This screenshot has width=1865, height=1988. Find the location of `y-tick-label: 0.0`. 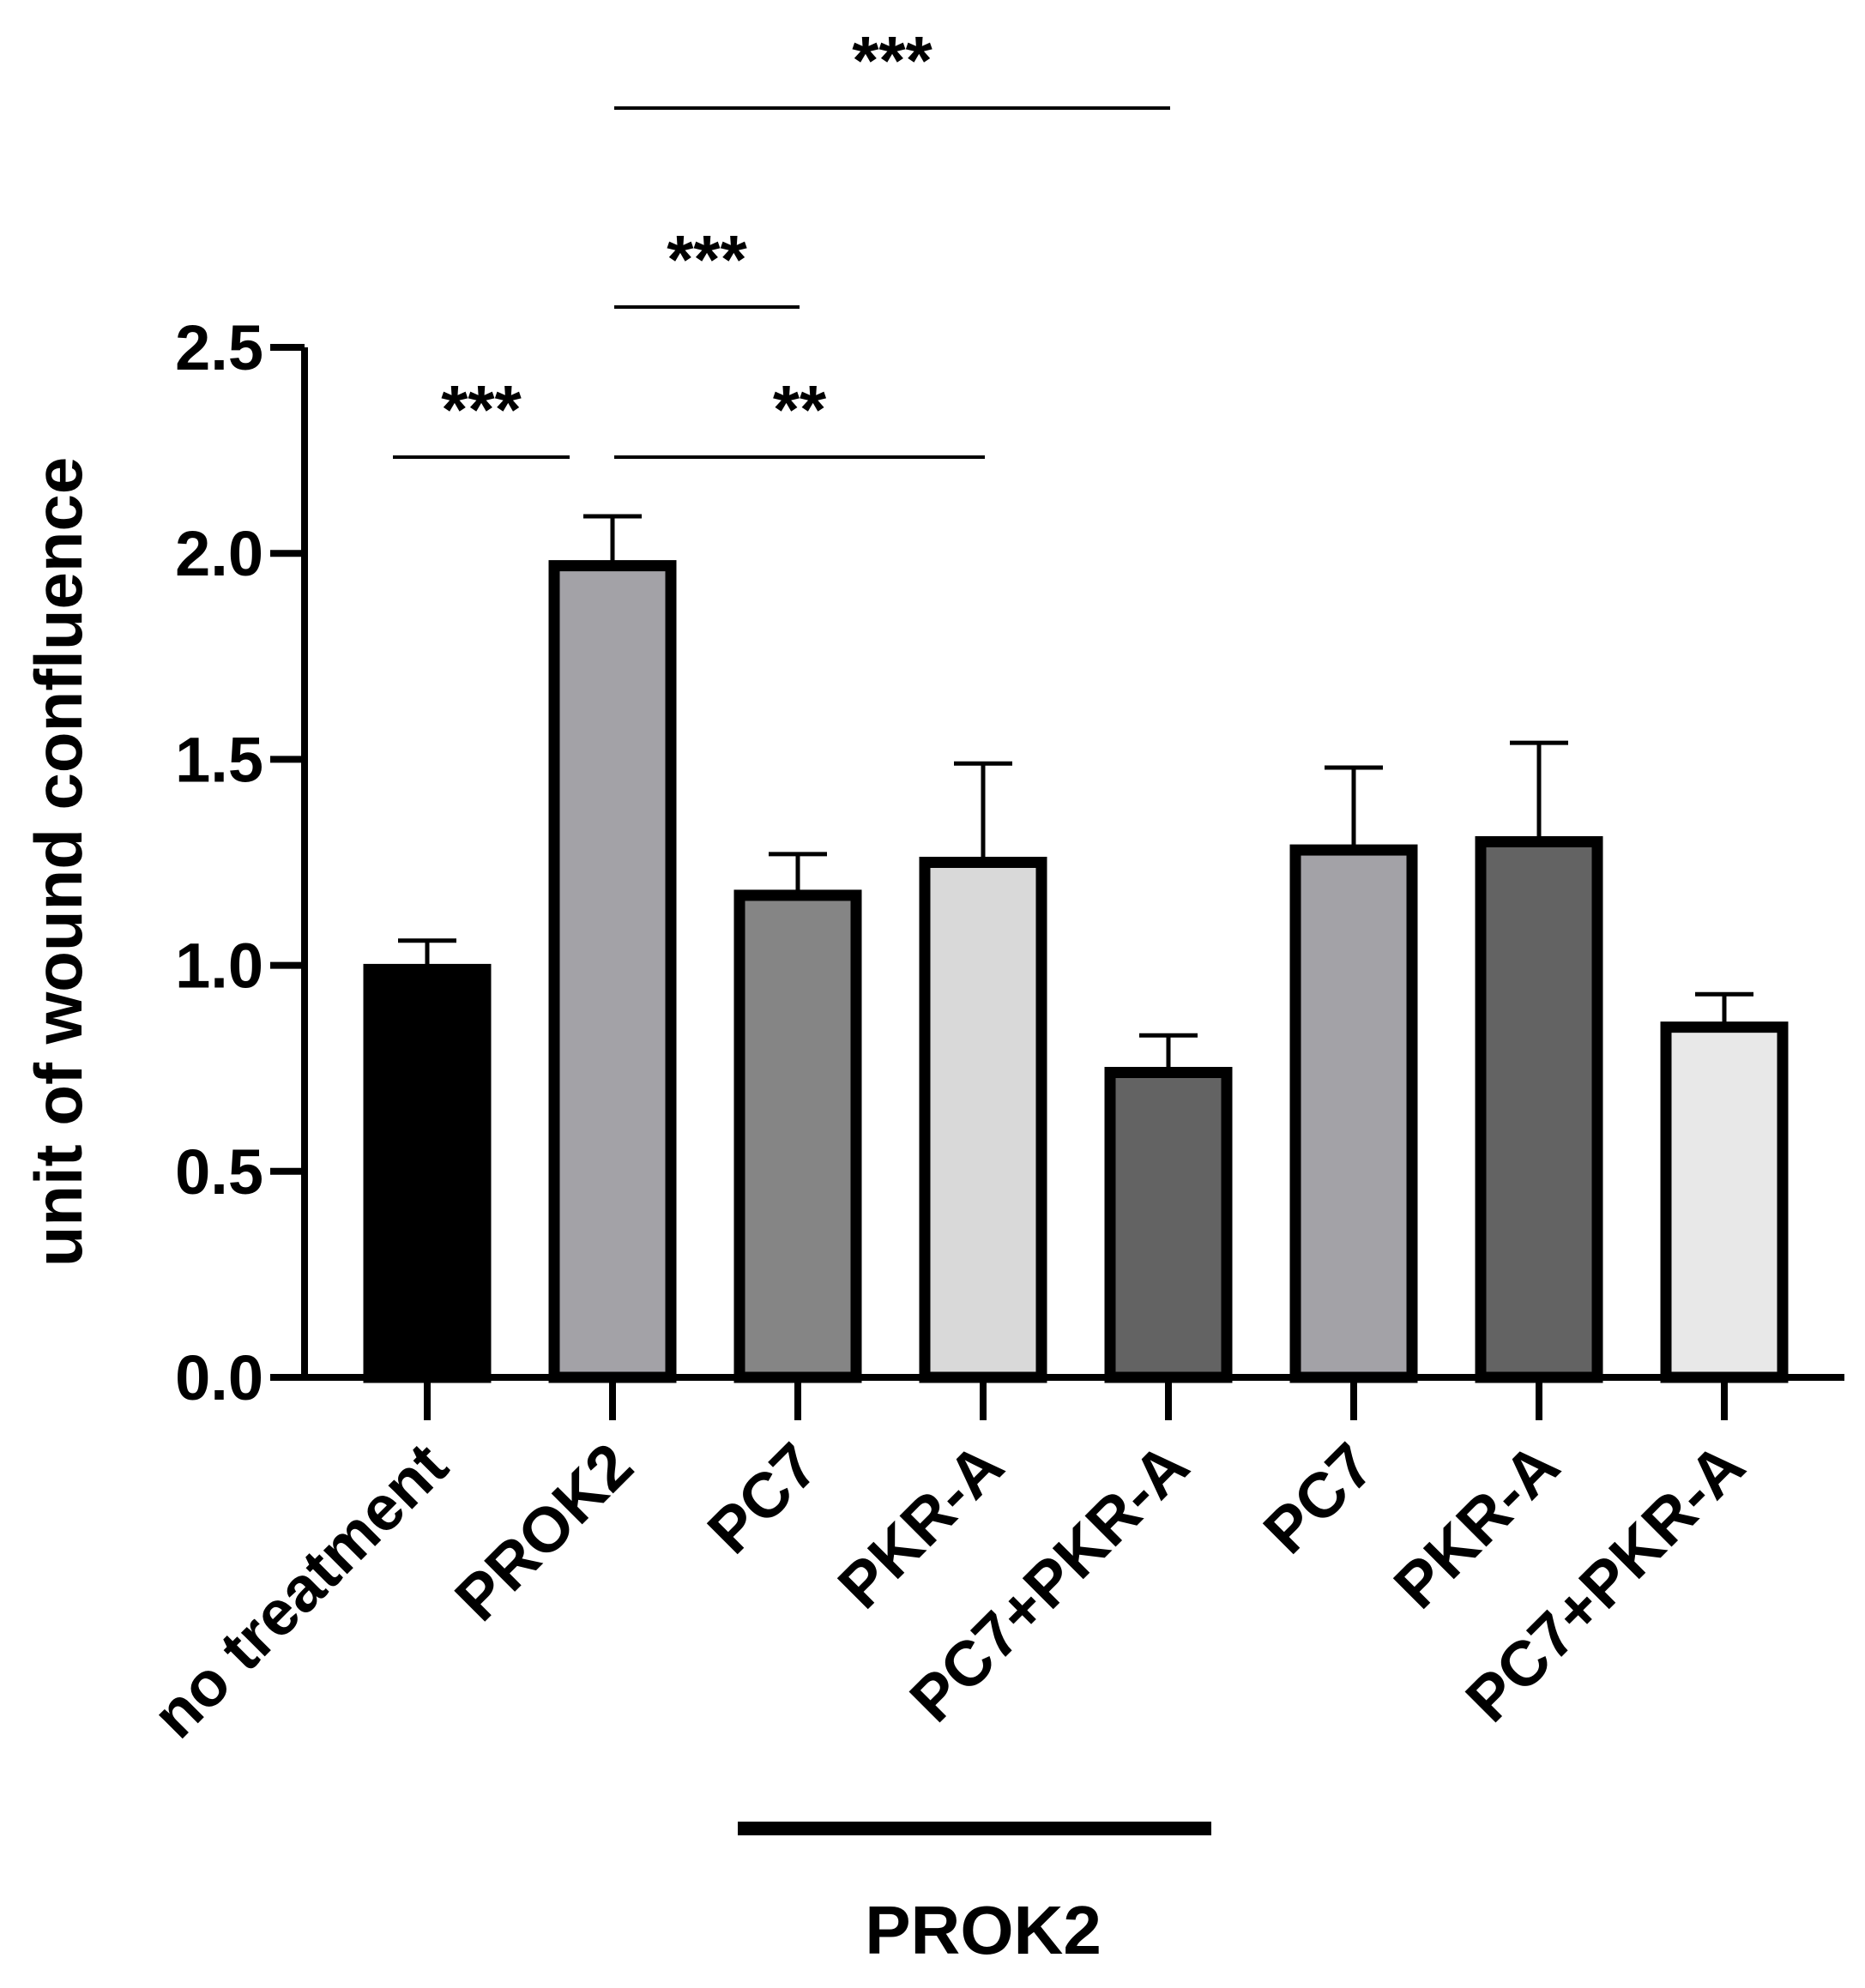

y-tick-label: 0.0 is located at coordinates (219, 1377).